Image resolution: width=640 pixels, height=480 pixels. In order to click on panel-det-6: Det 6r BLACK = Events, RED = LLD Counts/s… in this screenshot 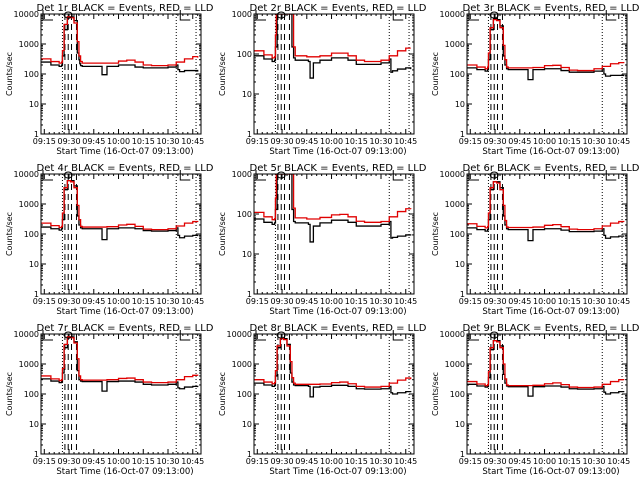, I will do `click(535, 240)`.